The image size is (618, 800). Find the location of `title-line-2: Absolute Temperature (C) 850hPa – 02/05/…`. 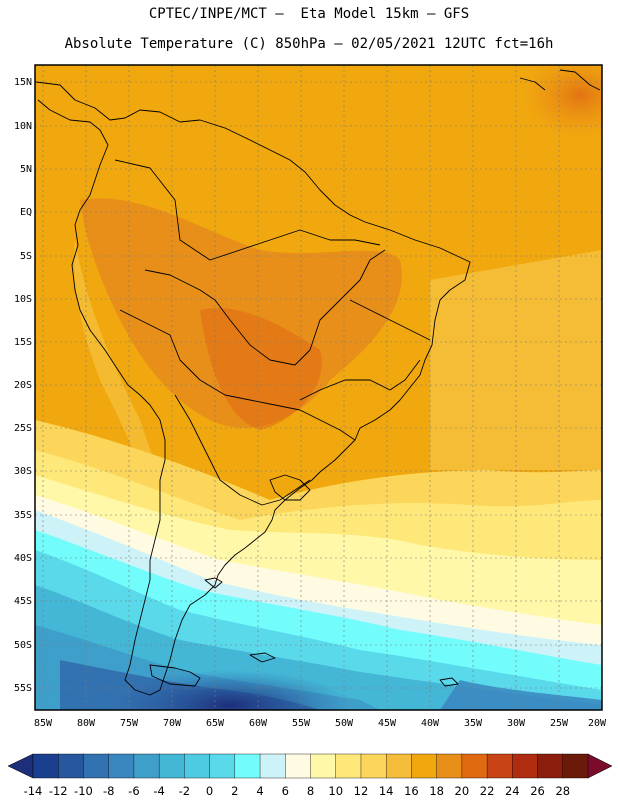

title-line-2: Absolute Temperature (C) 850hPa – 02/05/… is located at coordinates (309, 44).